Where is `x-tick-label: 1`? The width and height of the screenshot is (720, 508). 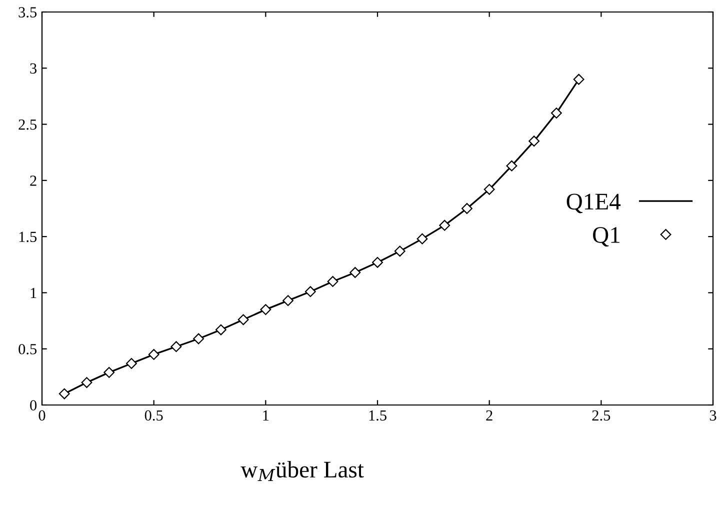 x-tick-label: 1 is located at coordinates (266, 415).